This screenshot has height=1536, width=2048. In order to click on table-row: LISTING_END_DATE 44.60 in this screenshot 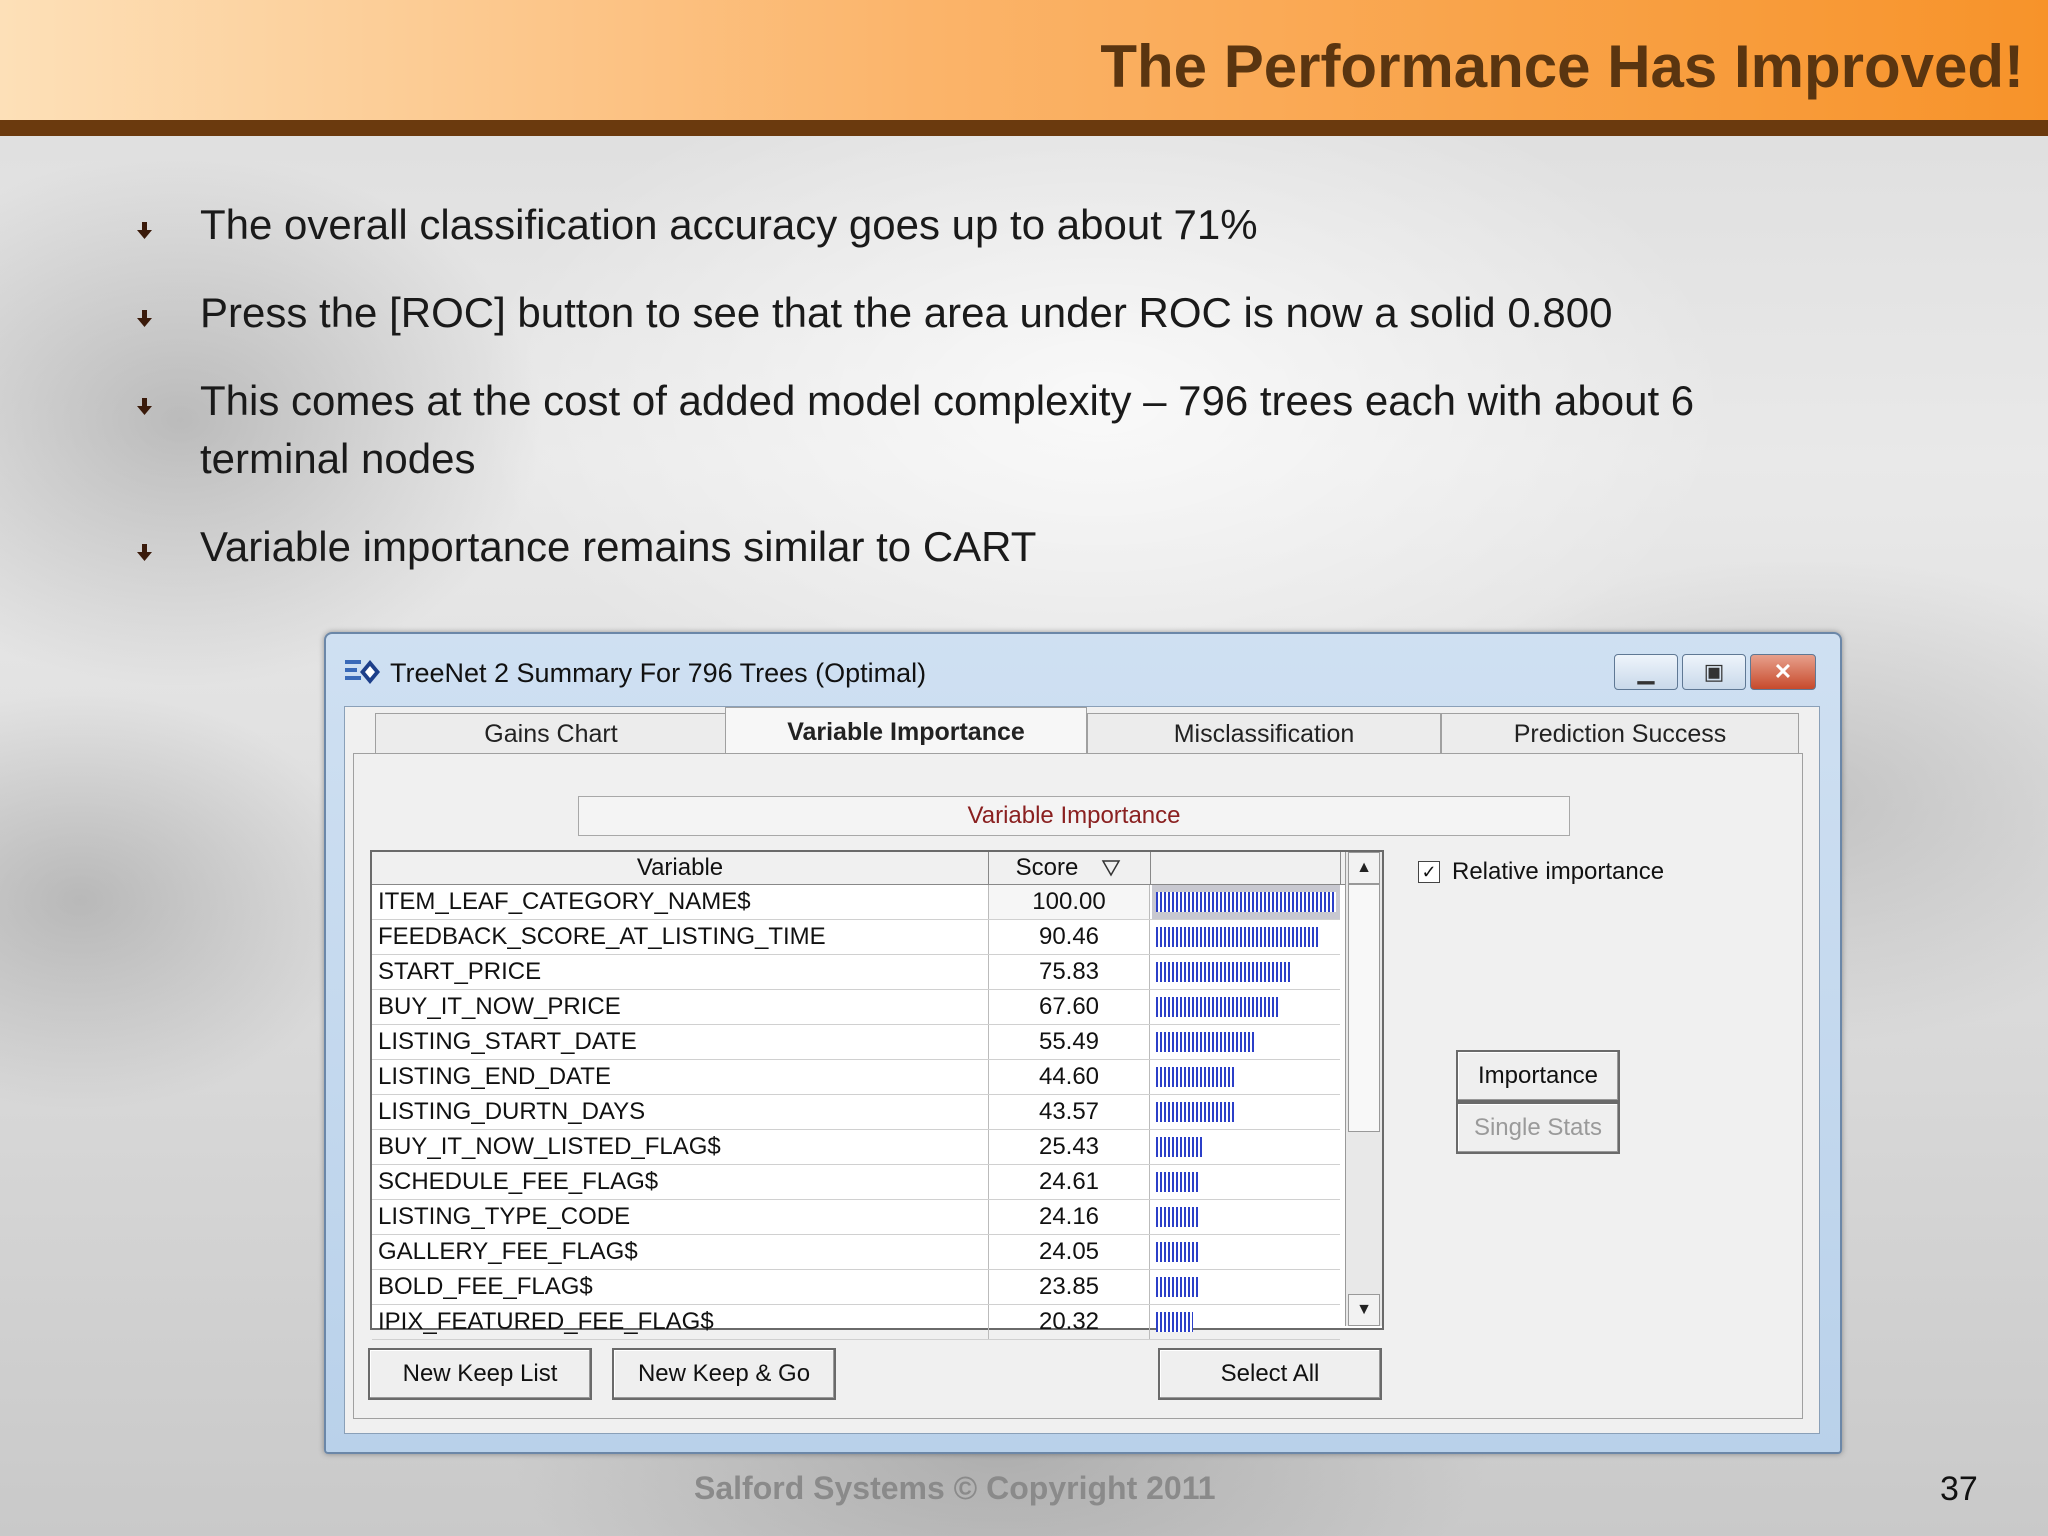, I will do `click(856, 1077)`.